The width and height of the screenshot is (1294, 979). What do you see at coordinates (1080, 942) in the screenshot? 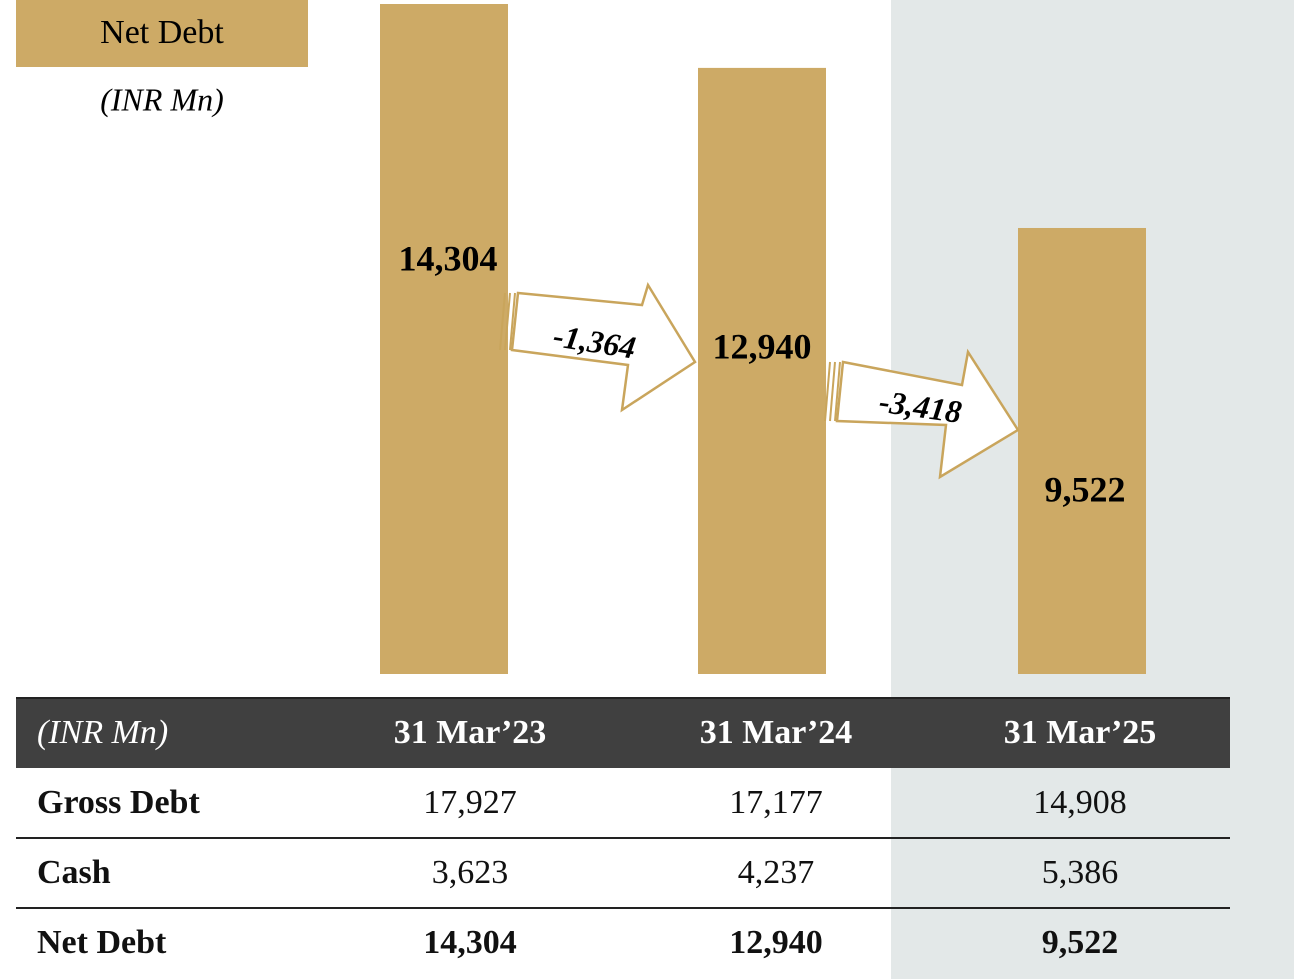
I see `table-cell: 9,522` at bounding box center [1080, 942].